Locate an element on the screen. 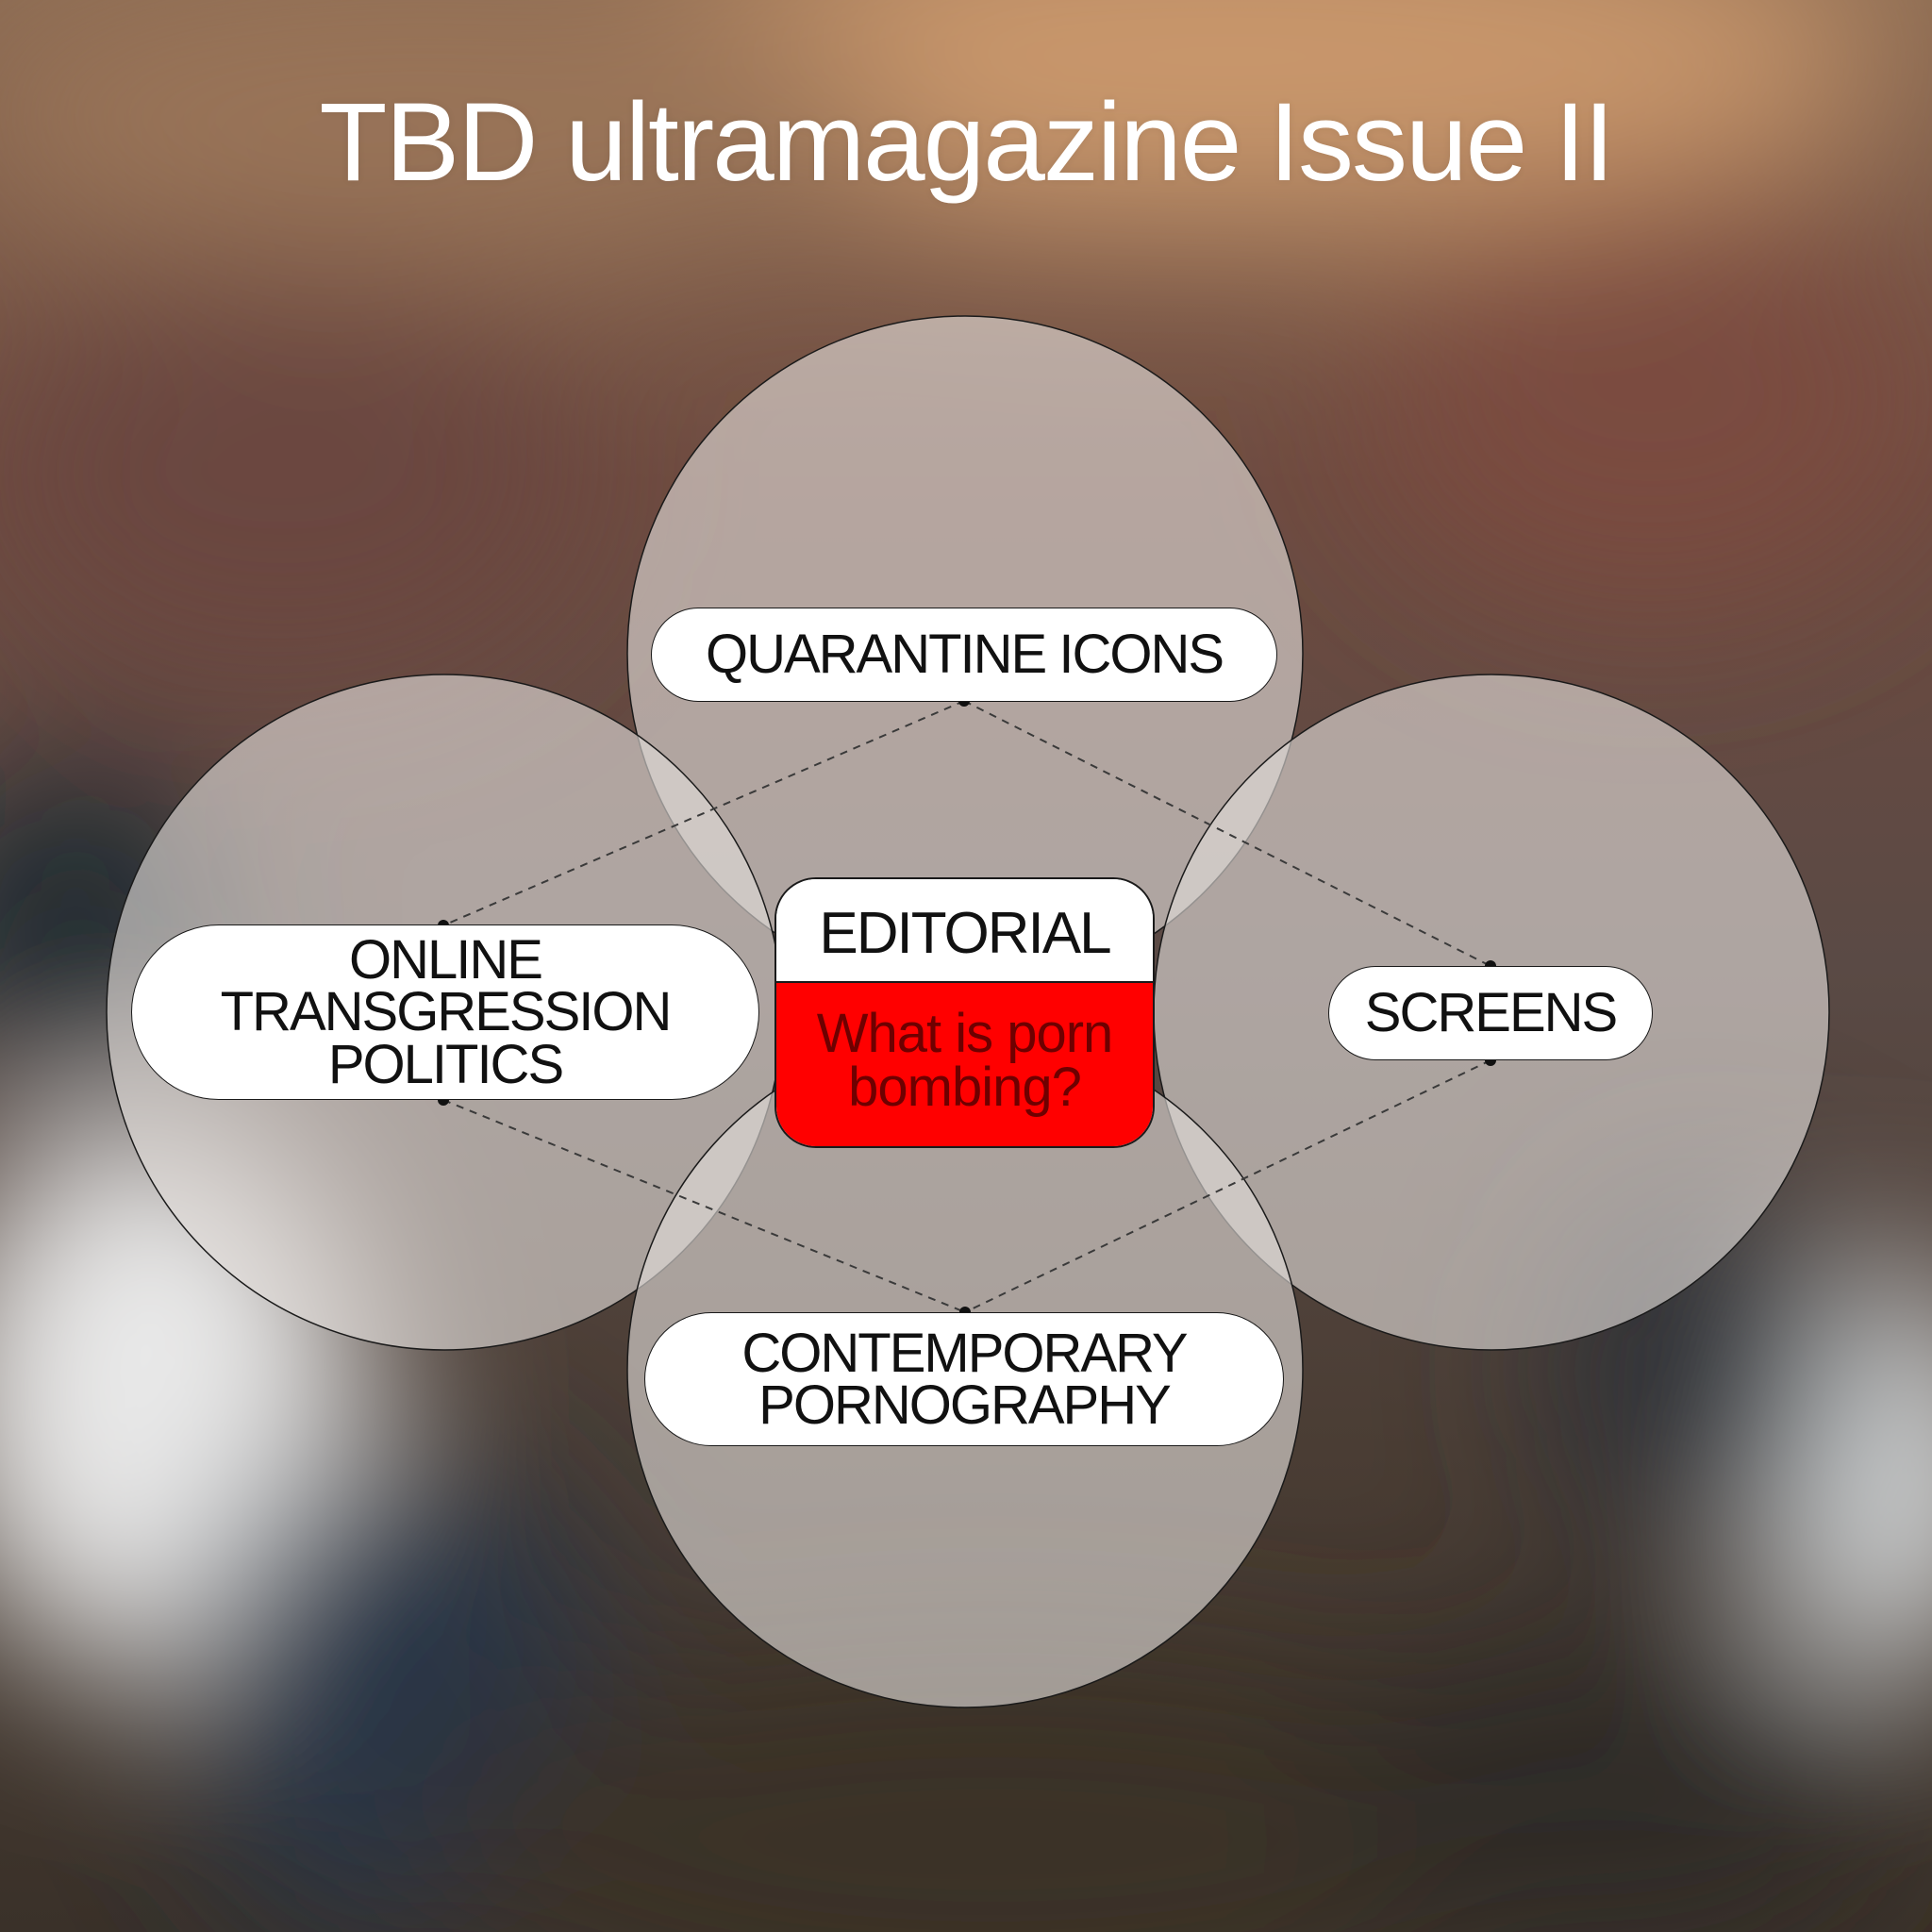  node-online-transgression-politics: ONLINE TRANSGRESSION POLITICS is located at coordinates (445, 1012).